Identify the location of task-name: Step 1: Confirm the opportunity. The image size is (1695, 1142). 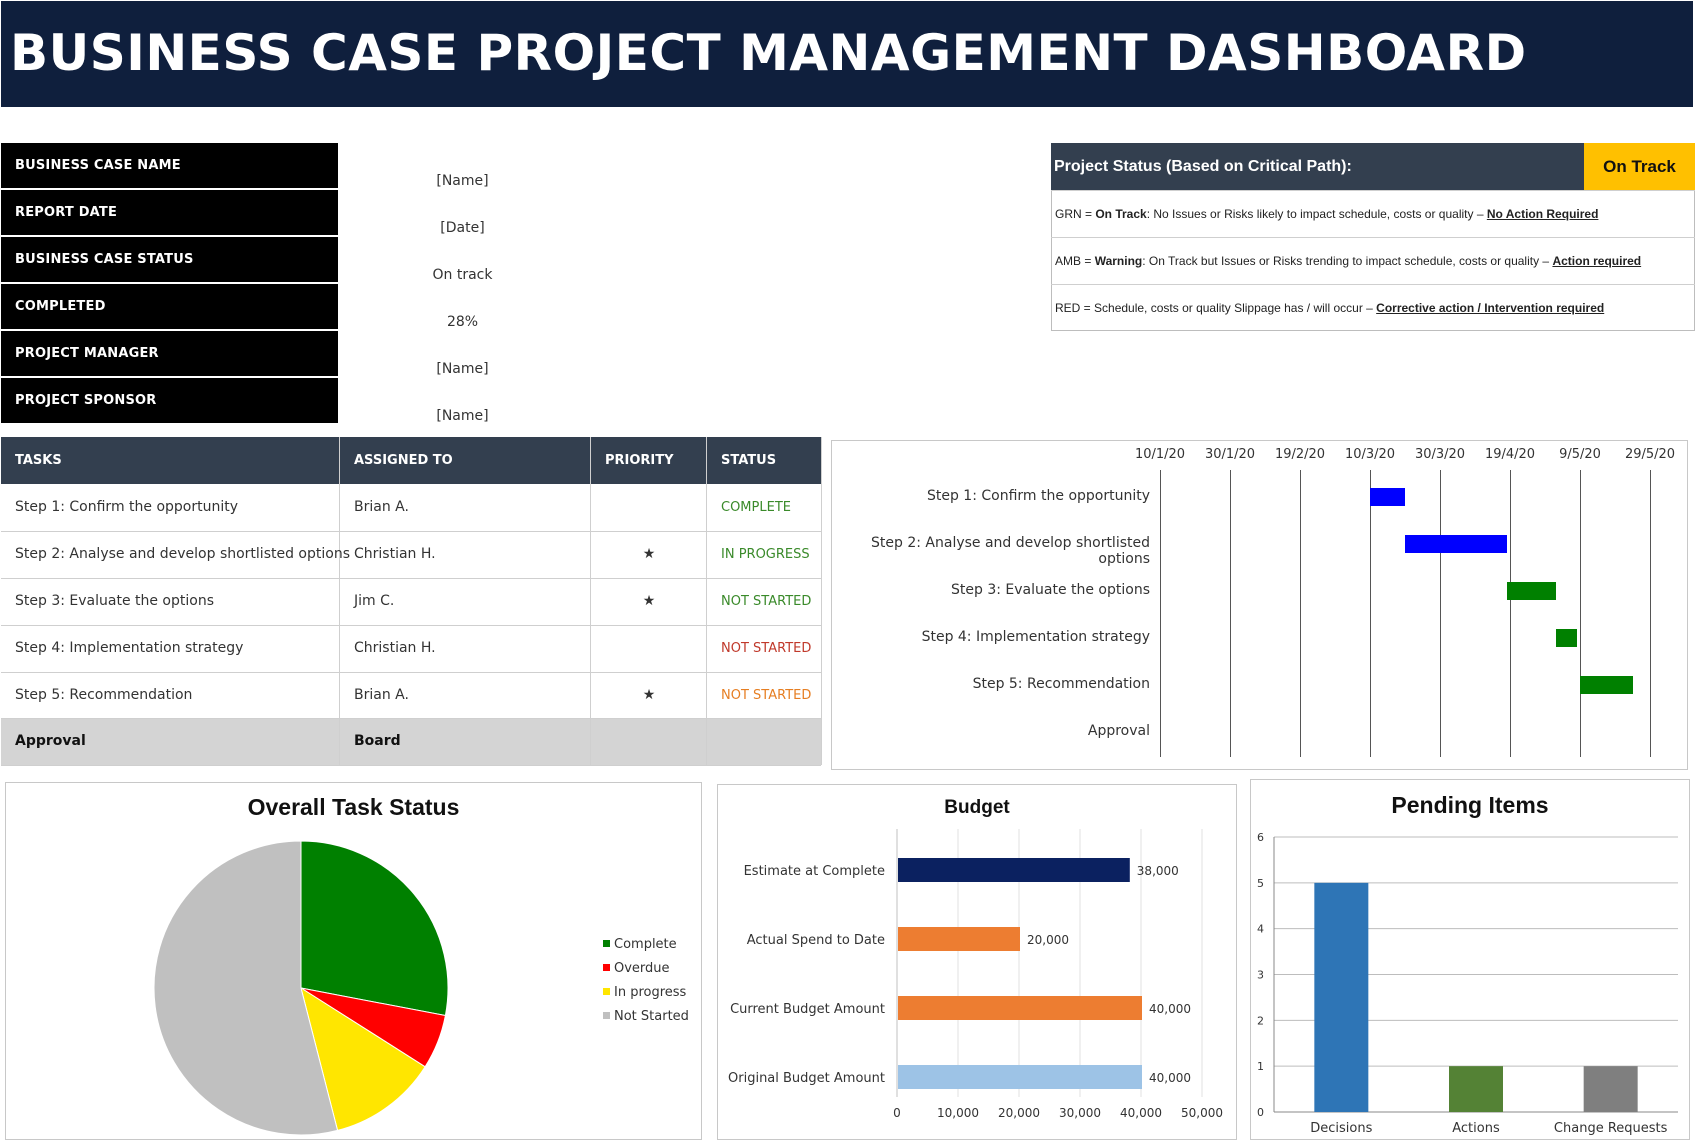
(127, 507).